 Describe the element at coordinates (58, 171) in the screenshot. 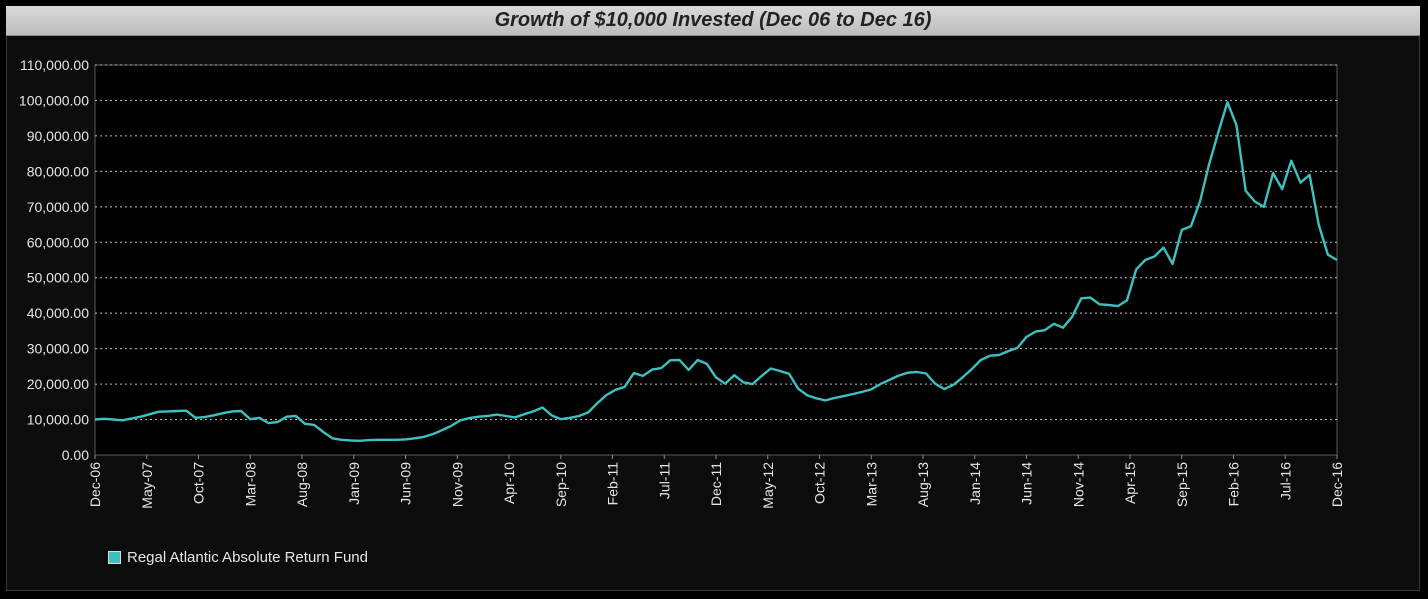

I see `y-tick-label: 80,000.00` at that location.